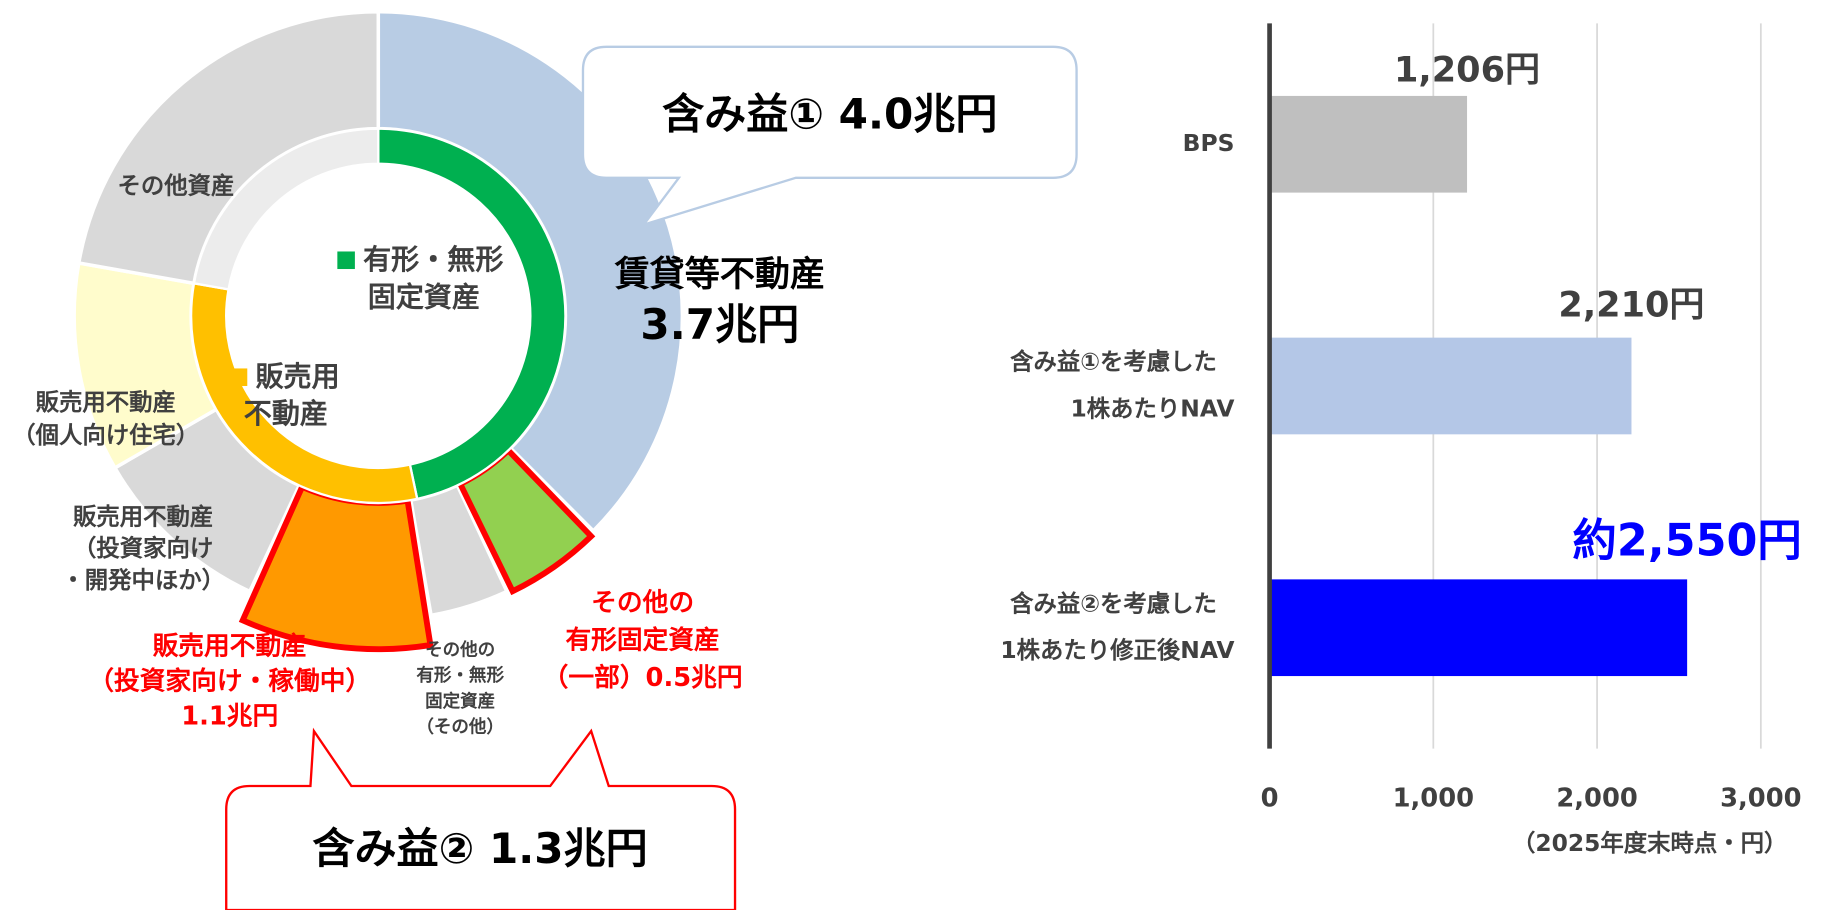 The height and width of the screenshot is (910, 1835). What do you see at coordinates (175, 186) in the screenshot?
I see `segment-label: その他資産` at bounding box center [175, 186].